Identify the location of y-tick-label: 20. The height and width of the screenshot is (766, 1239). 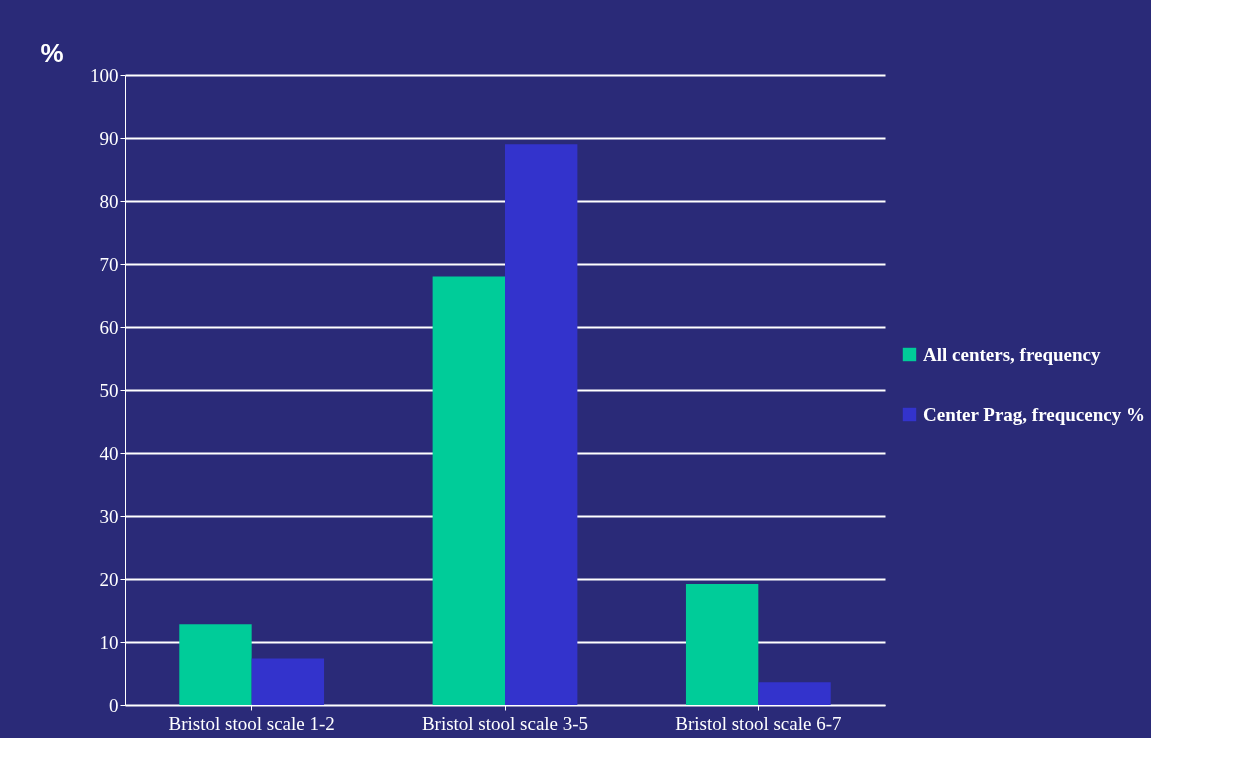
(109, 579).